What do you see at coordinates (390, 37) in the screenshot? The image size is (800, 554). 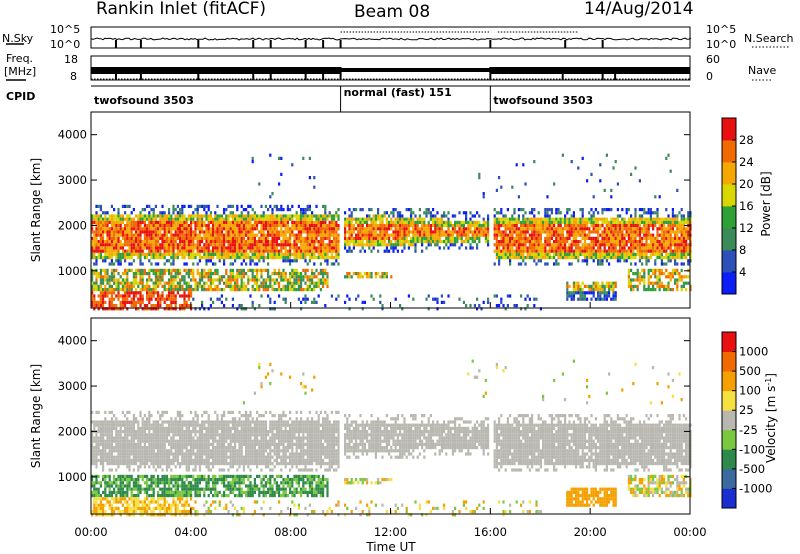 I see `nsky-panel` at bounding box center [390, 37].